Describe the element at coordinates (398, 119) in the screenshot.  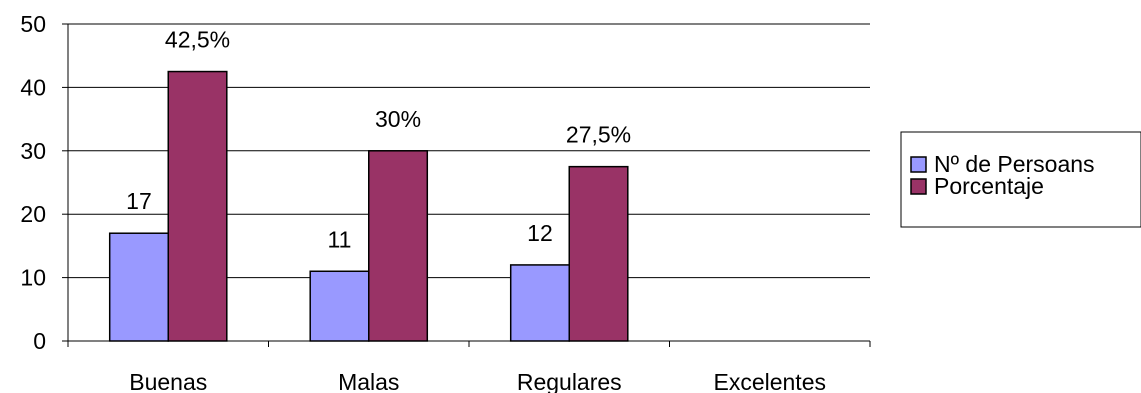
I see `data-label: 30%` at that location.